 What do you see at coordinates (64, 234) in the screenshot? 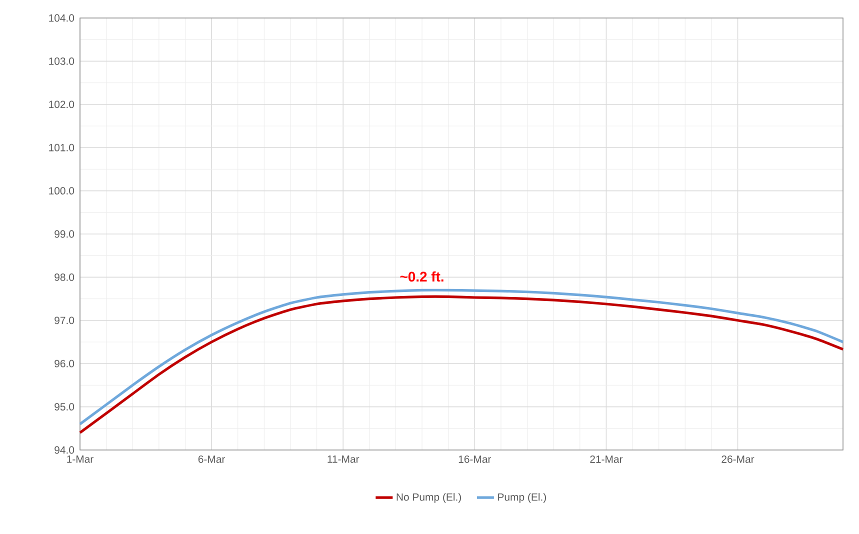
I see `y-tick-label: 99.0` at bounding box center [64, 234].